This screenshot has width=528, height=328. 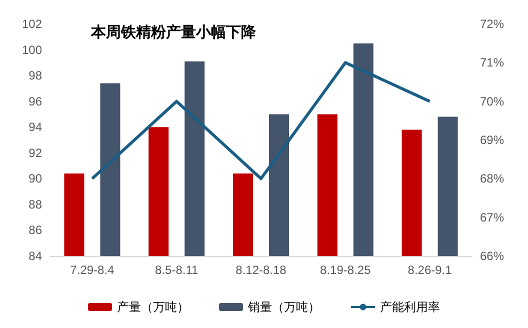 What do you see at coordinates (35, 204) in the screenshot?
I see `y-tick-label: 88` at bounding box center [35, 204].